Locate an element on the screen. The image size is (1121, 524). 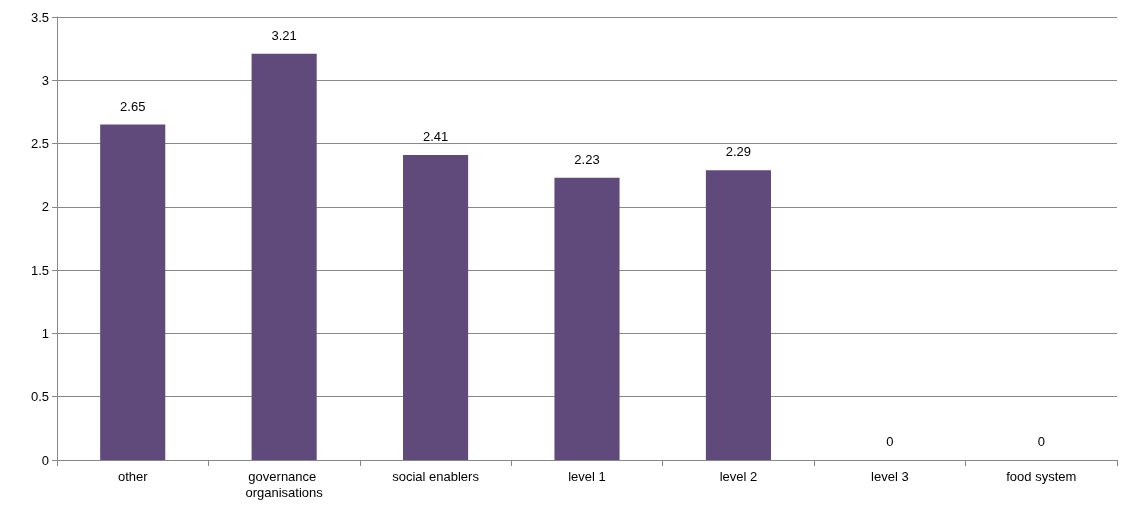
y-tick-label: 2 is located at coordinates (45, 207).